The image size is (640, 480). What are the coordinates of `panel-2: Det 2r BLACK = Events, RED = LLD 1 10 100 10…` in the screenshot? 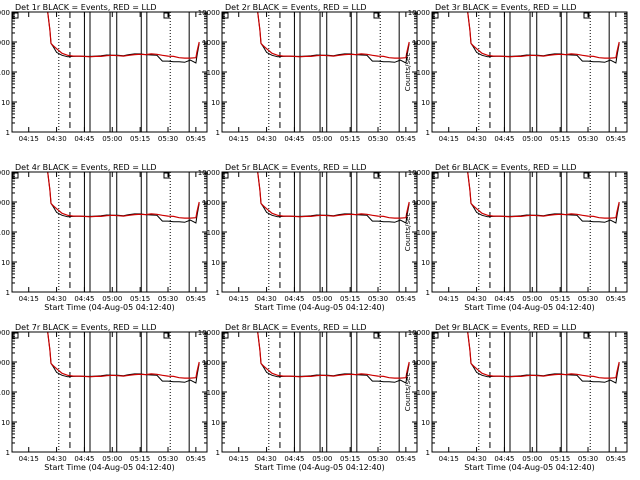 It's located at (308, 73).